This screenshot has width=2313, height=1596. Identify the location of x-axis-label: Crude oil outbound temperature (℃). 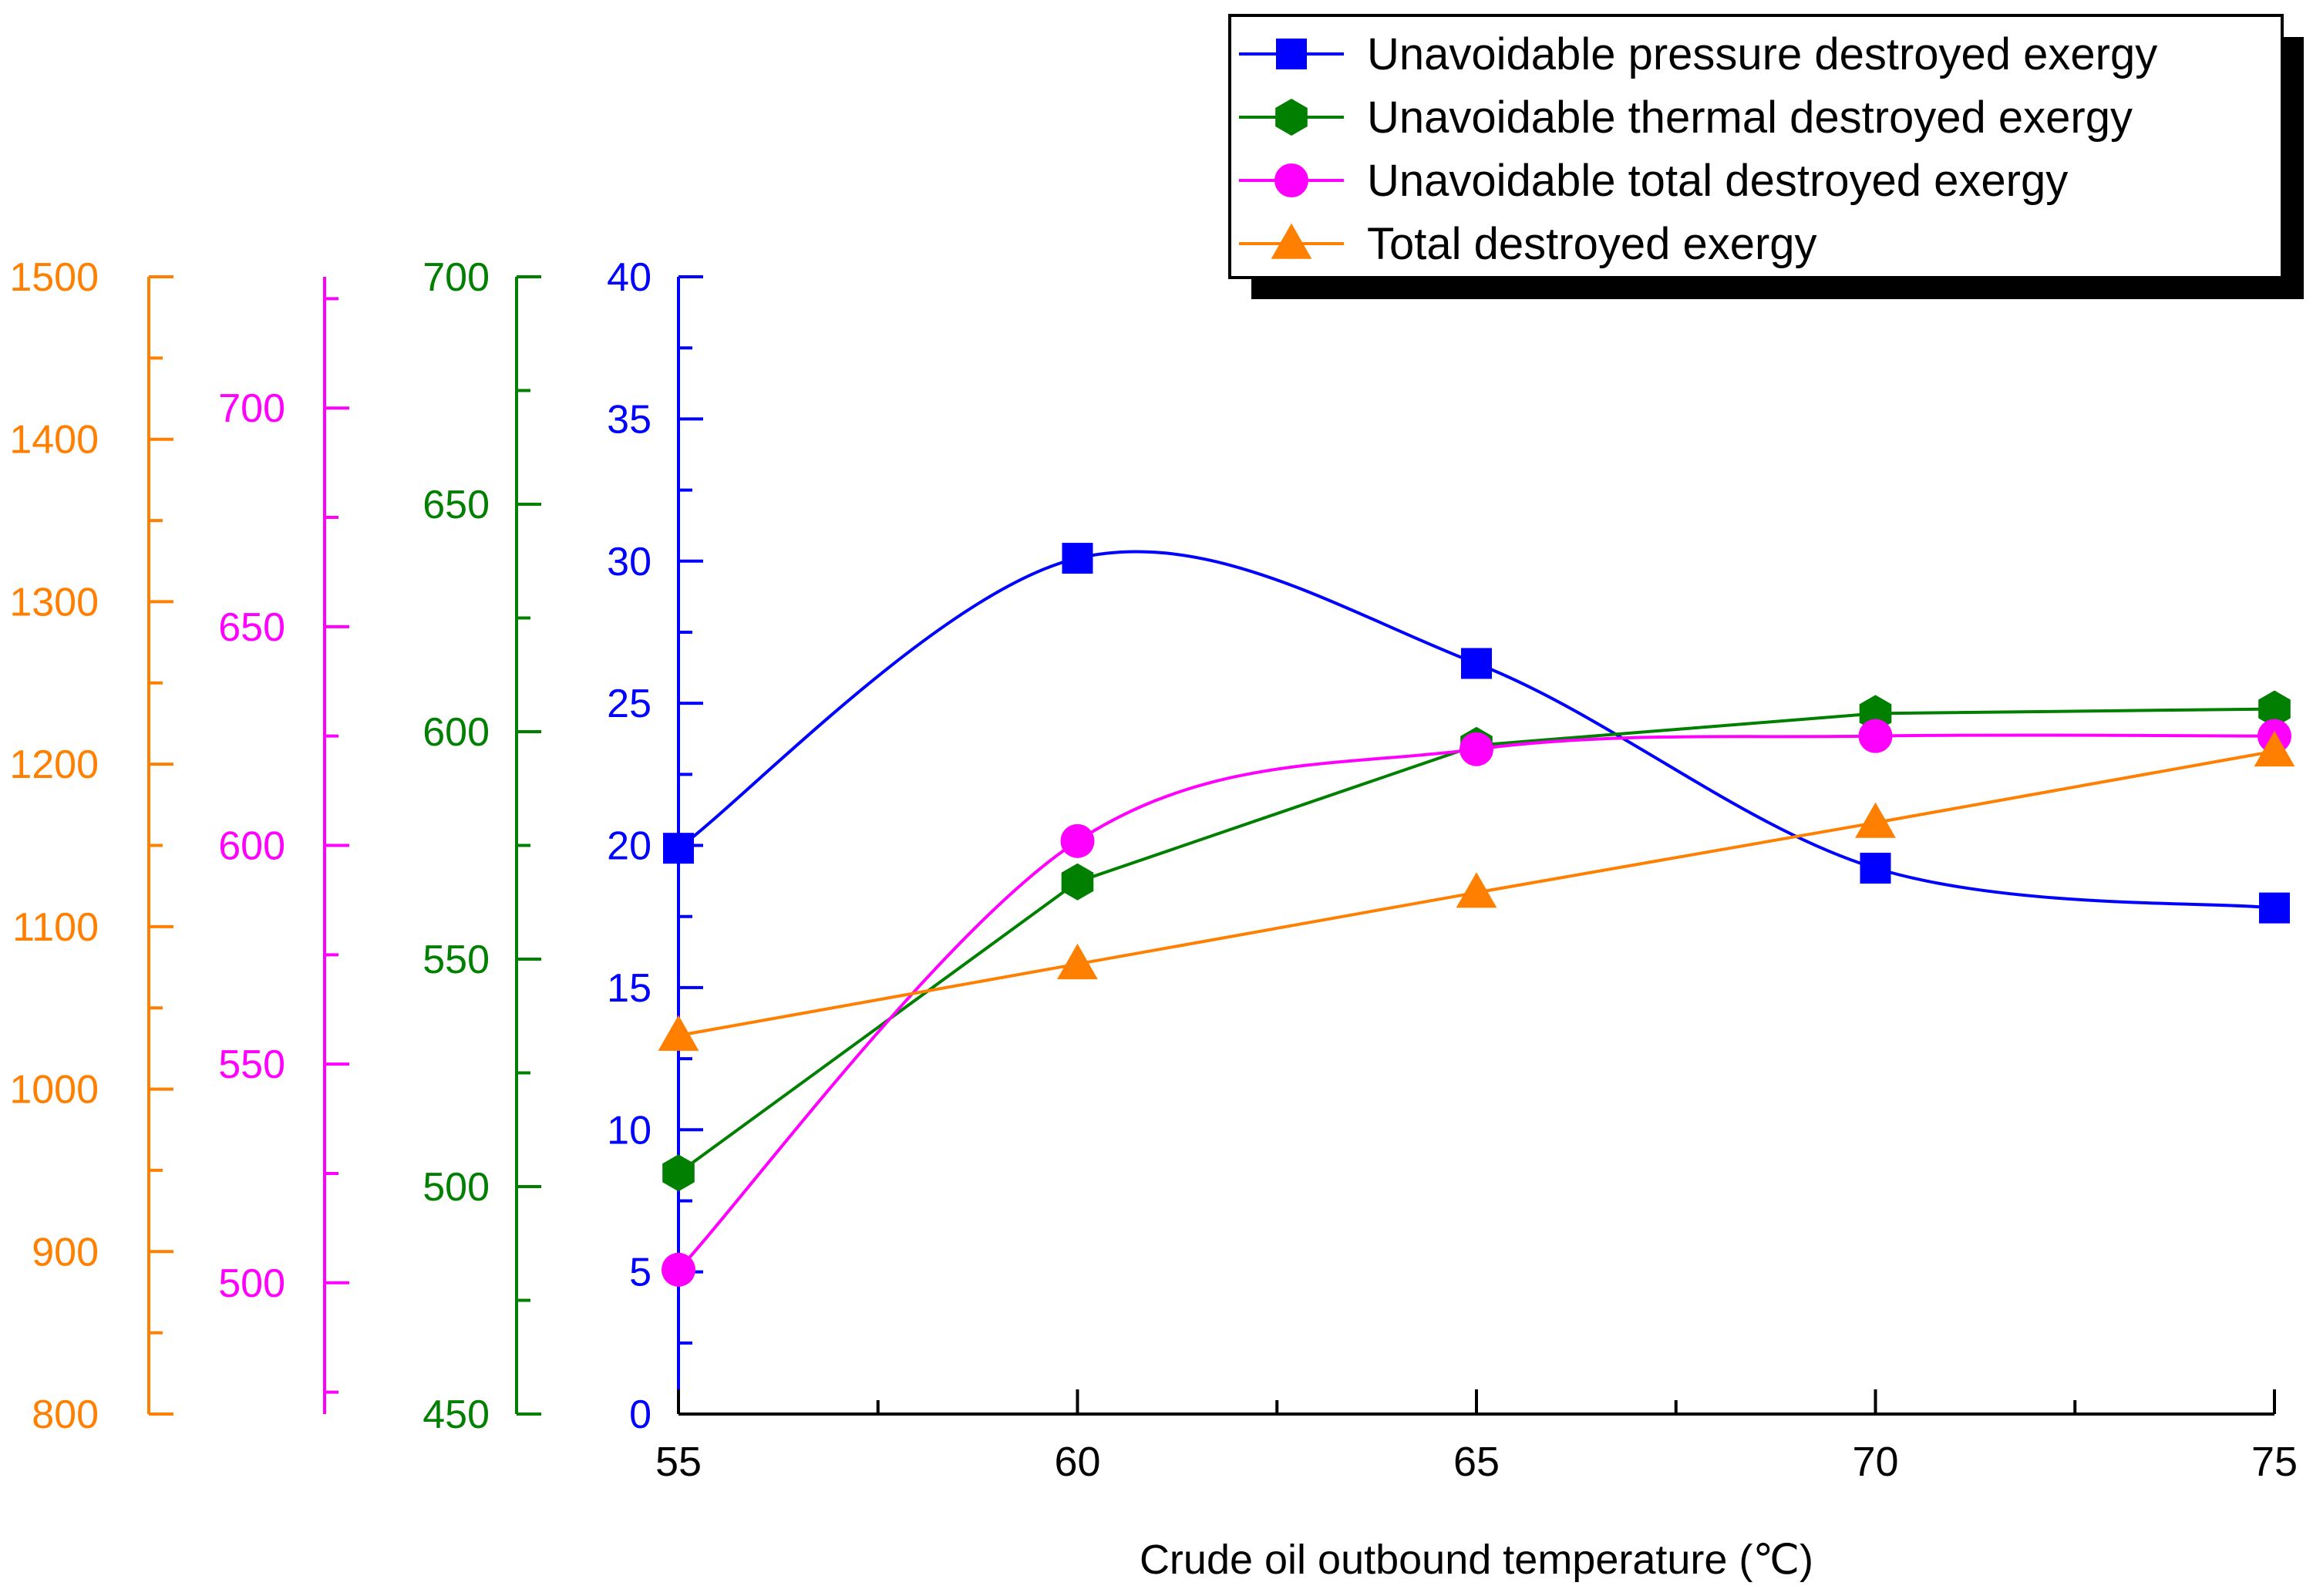
(1477, 1560).